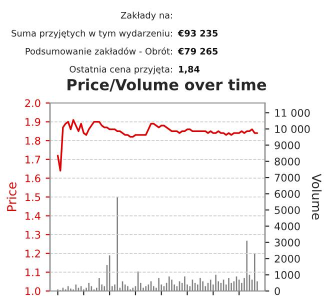 This screenshot has height=300, width=333. I want to click on y2-tick-label: 2000, so click(287, 258).